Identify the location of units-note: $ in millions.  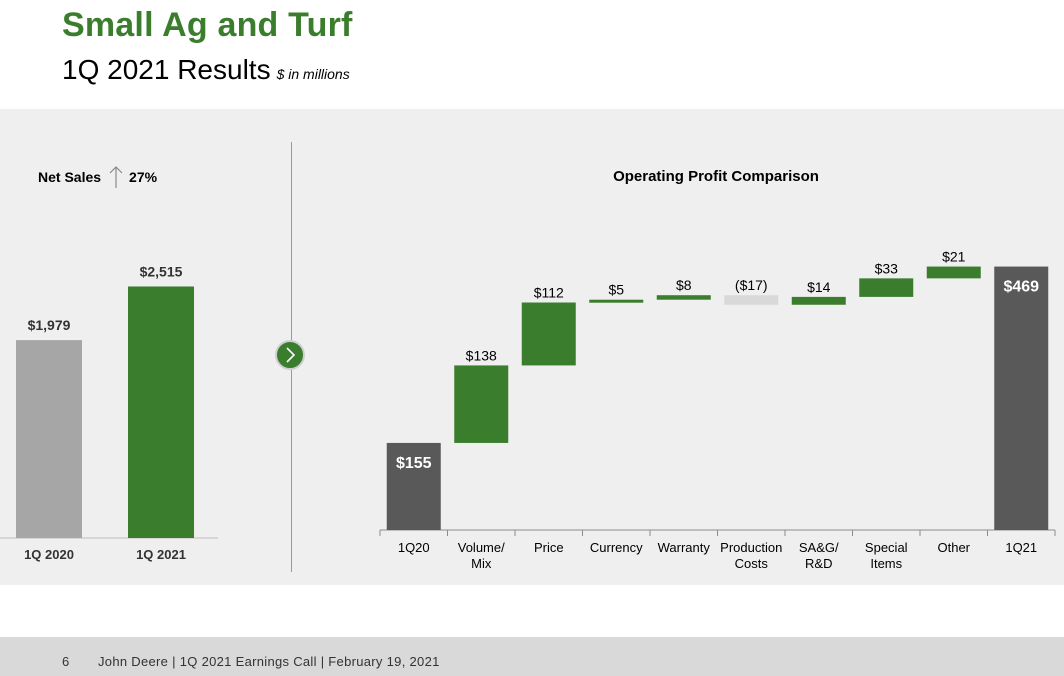
(313, 74).